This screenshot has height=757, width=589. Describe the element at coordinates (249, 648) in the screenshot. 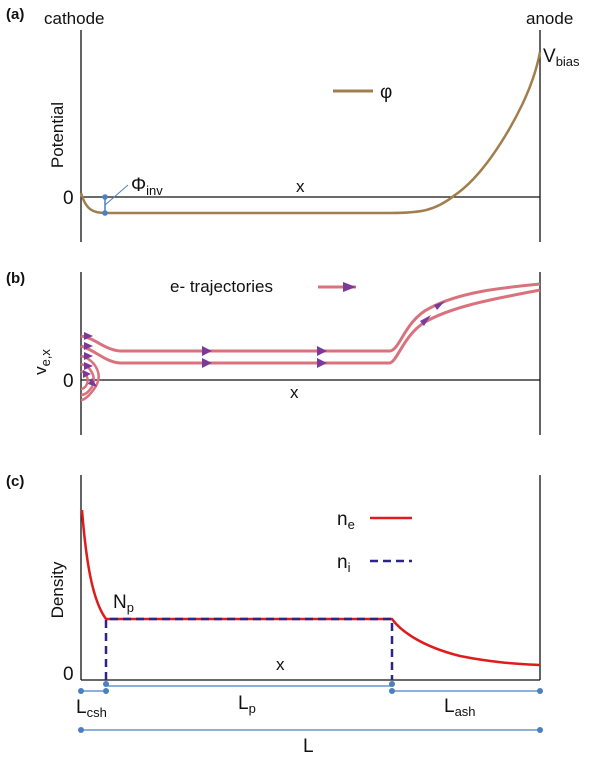

I see `ion-density-profile` at that location.